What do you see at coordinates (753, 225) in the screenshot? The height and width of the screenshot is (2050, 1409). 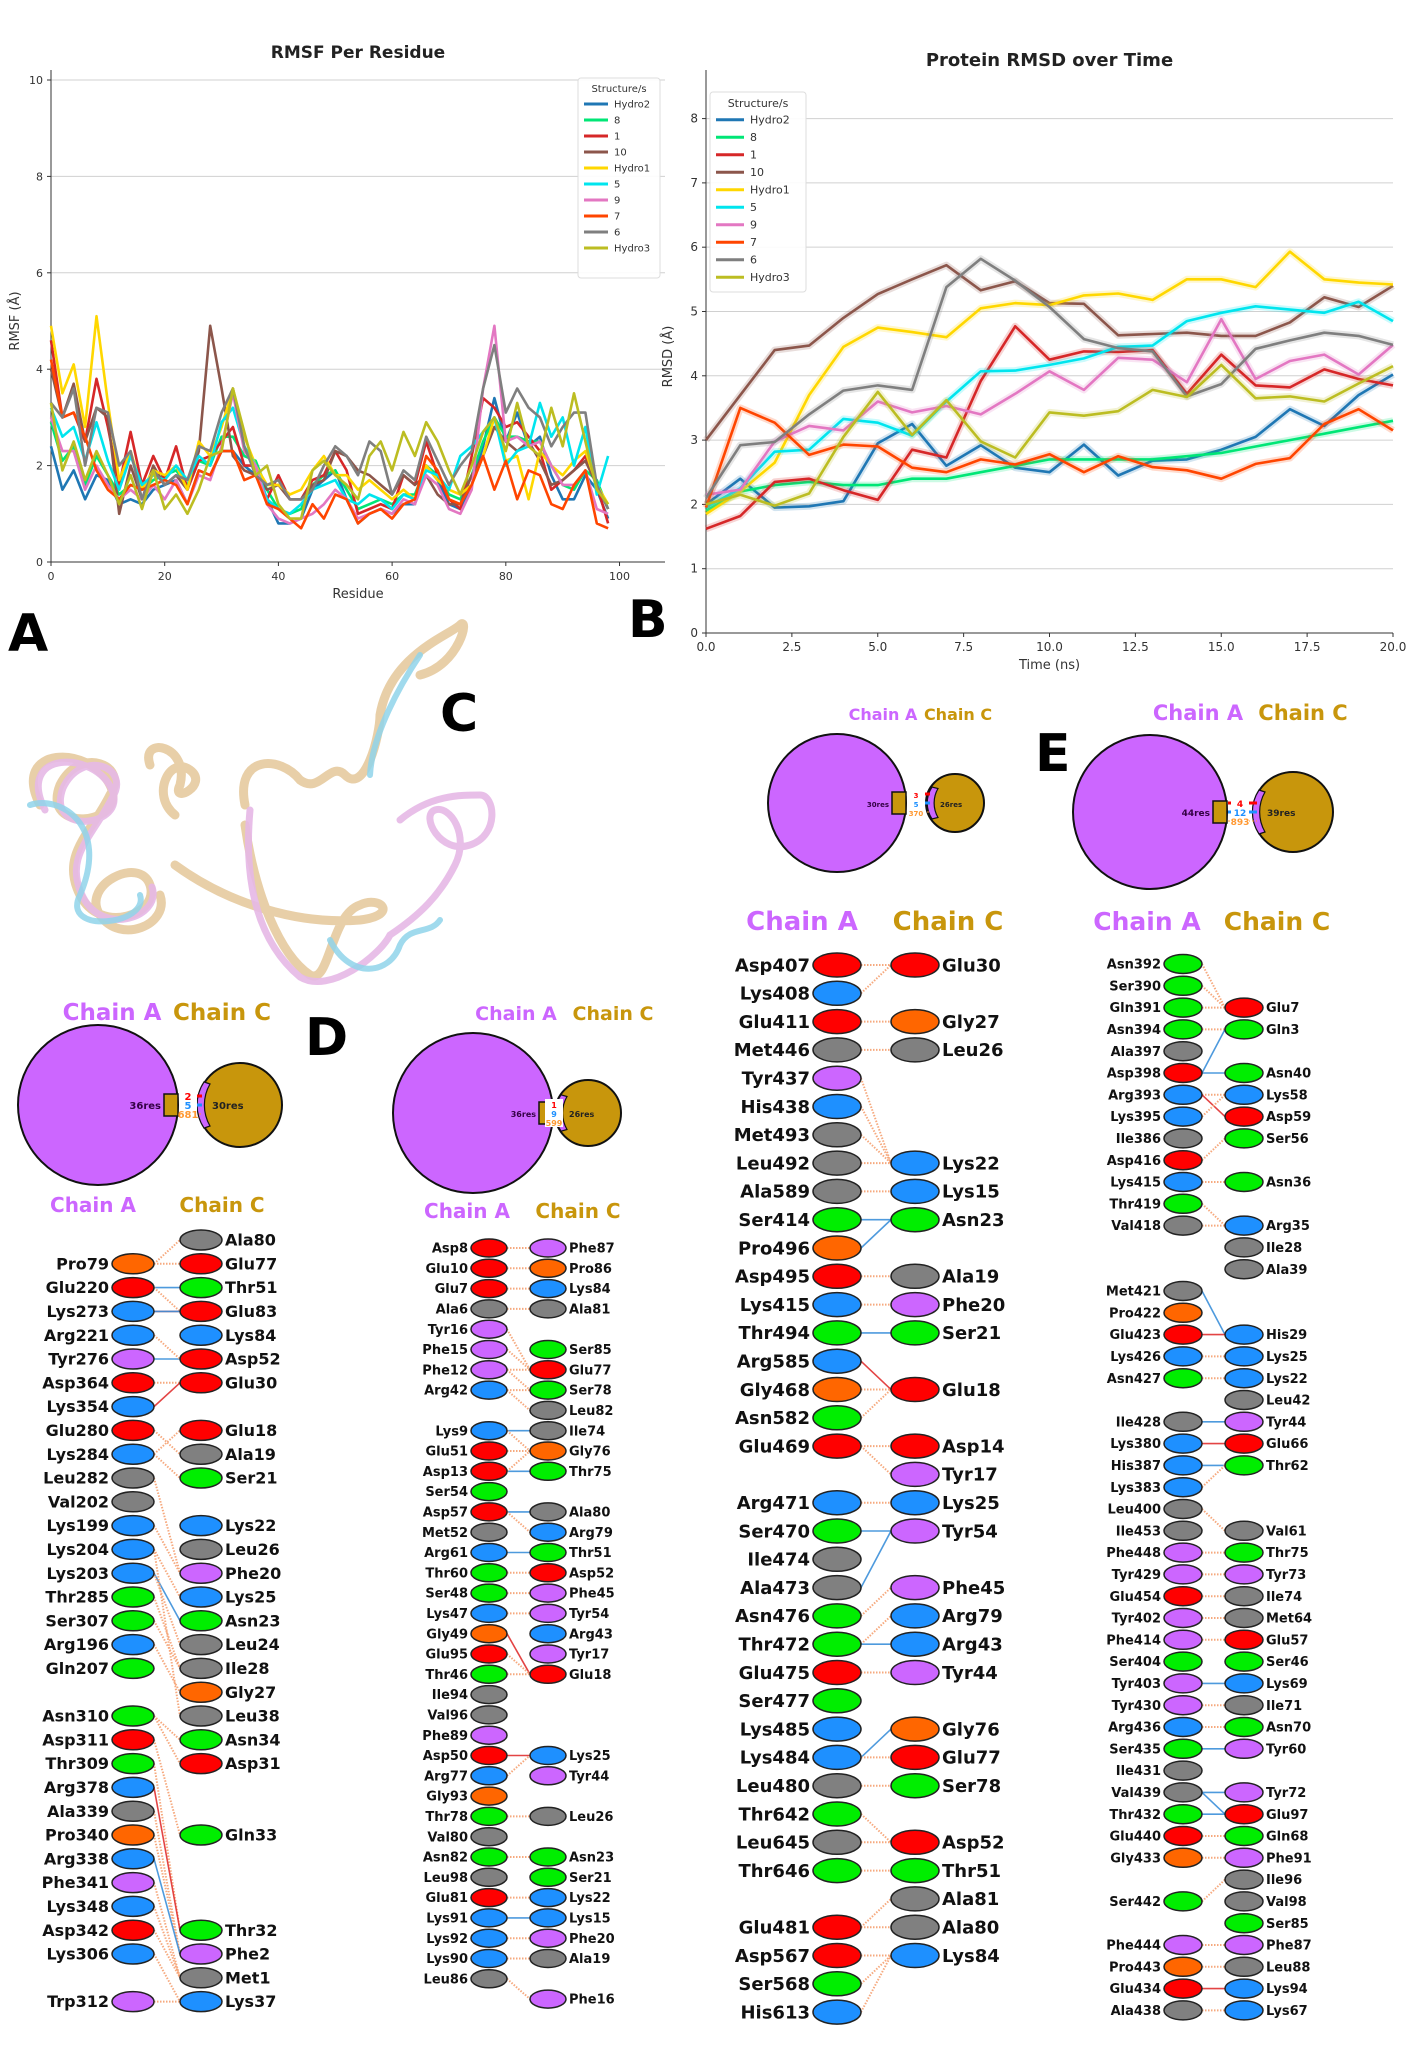 I see `legend-entry: 9` at bounding box center [753, 225].